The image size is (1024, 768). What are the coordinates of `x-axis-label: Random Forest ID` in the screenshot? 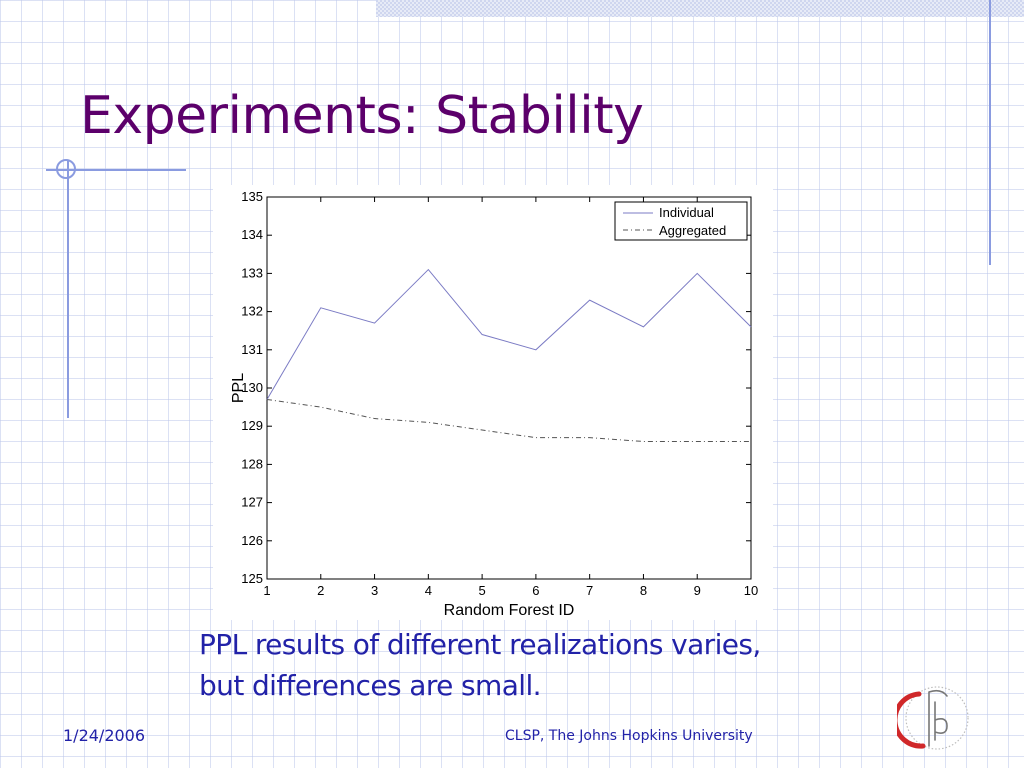 It's located at (509, 610).